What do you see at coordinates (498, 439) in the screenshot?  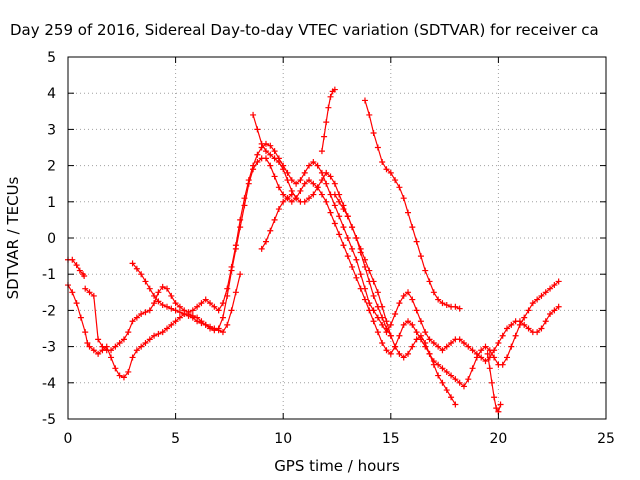 I see `x-tick-label: 20` at bounding box center [498, 439].